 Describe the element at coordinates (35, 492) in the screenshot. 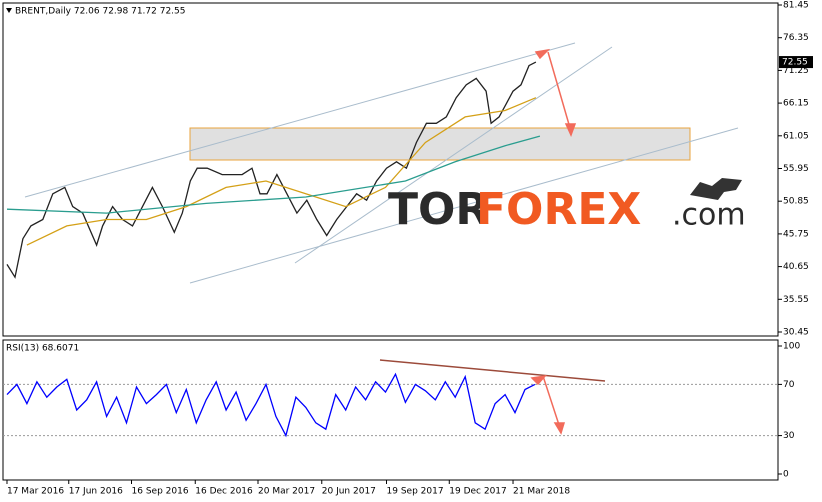

I see `x-tick-label: 17 Mar 2016` at that location.